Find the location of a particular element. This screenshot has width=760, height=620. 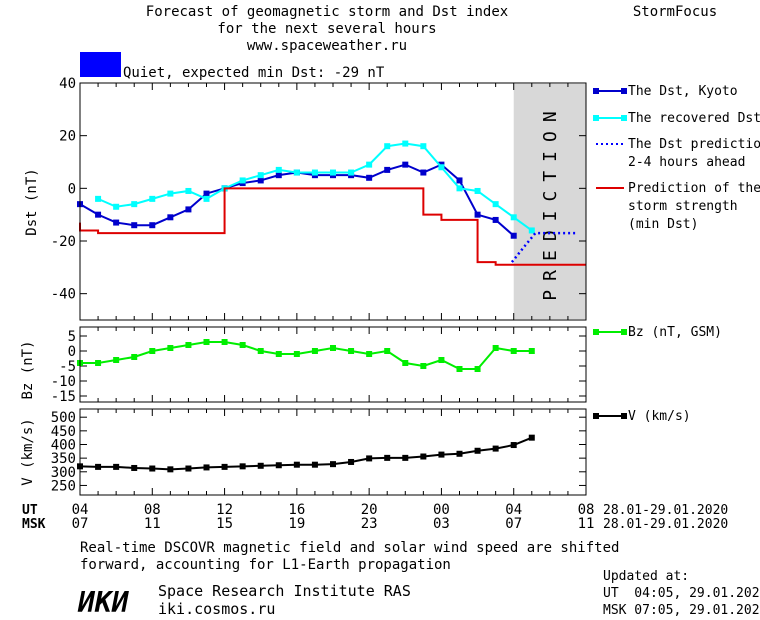

prediction-region is located at coordinates (549, 201).